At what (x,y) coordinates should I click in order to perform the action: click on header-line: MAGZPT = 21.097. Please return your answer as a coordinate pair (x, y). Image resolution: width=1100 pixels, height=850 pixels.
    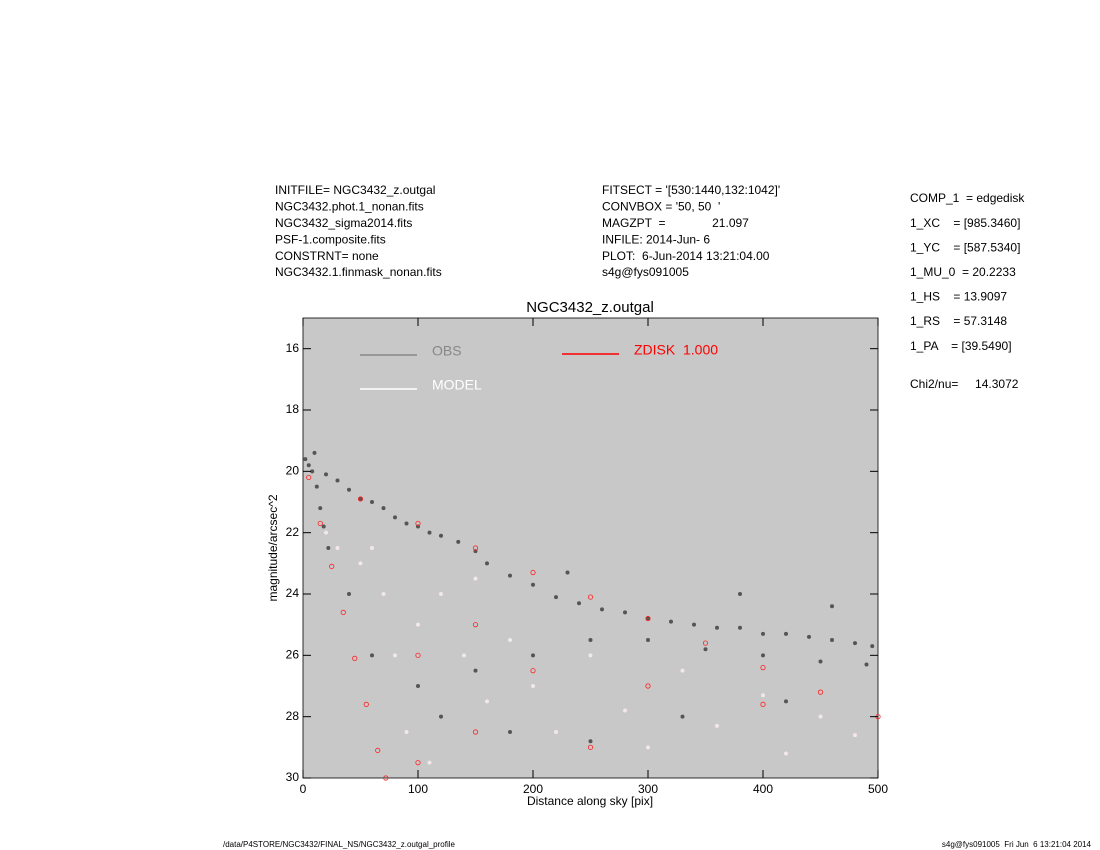
    Looking at the image, I should click on (675, 223).